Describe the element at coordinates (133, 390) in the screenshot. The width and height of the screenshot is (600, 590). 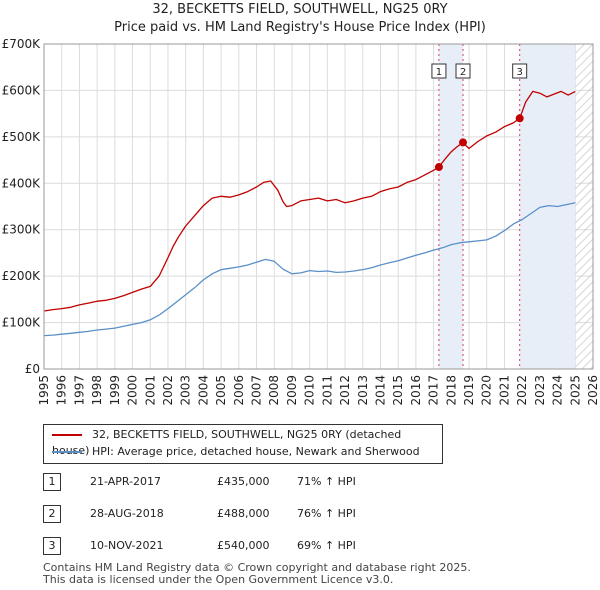
I see `x-tick-label: 2000` at that location.